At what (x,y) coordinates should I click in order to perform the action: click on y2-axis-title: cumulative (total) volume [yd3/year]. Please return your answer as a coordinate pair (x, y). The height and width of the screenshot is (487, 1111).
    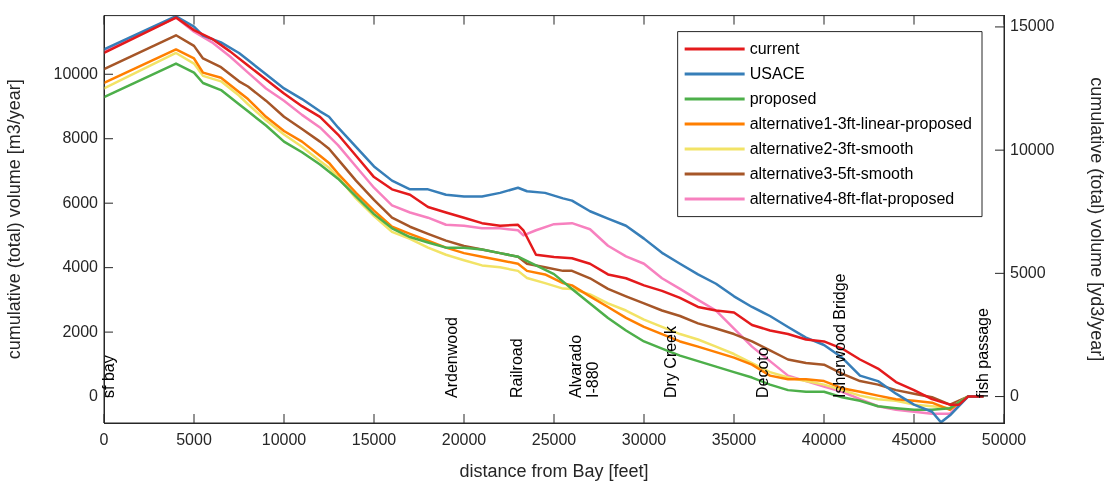
    Looking at the image, I should click on (1097, 219).